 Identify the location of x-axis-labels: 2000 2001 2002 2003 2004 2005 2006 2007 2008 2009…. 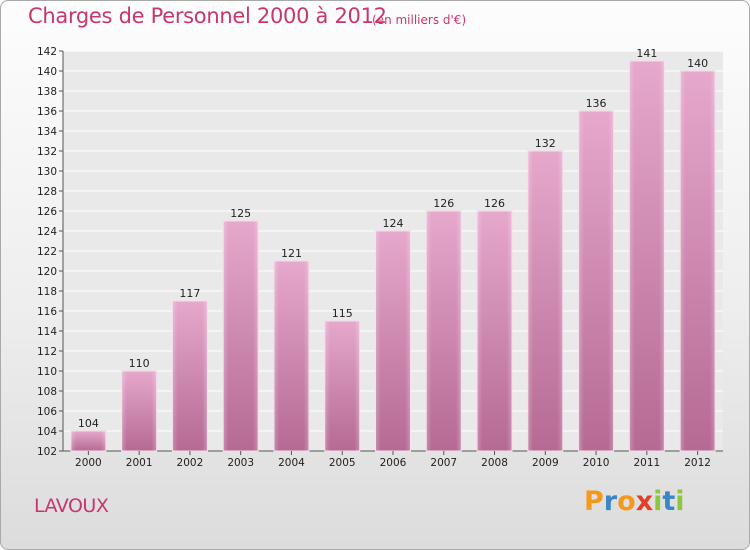
(393, 460).